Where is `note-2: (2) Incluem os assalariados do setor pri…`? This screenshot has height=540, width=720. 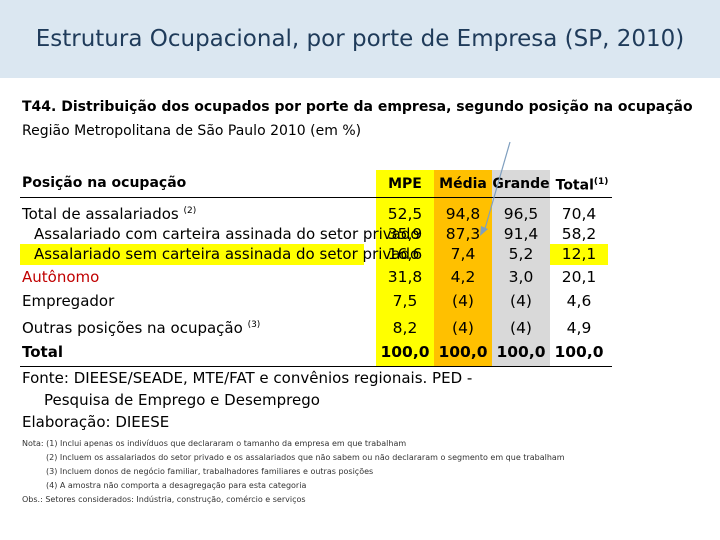
note-2: (2) Incluem os assalariados do setor pri… is located at coordinates (305, 457).